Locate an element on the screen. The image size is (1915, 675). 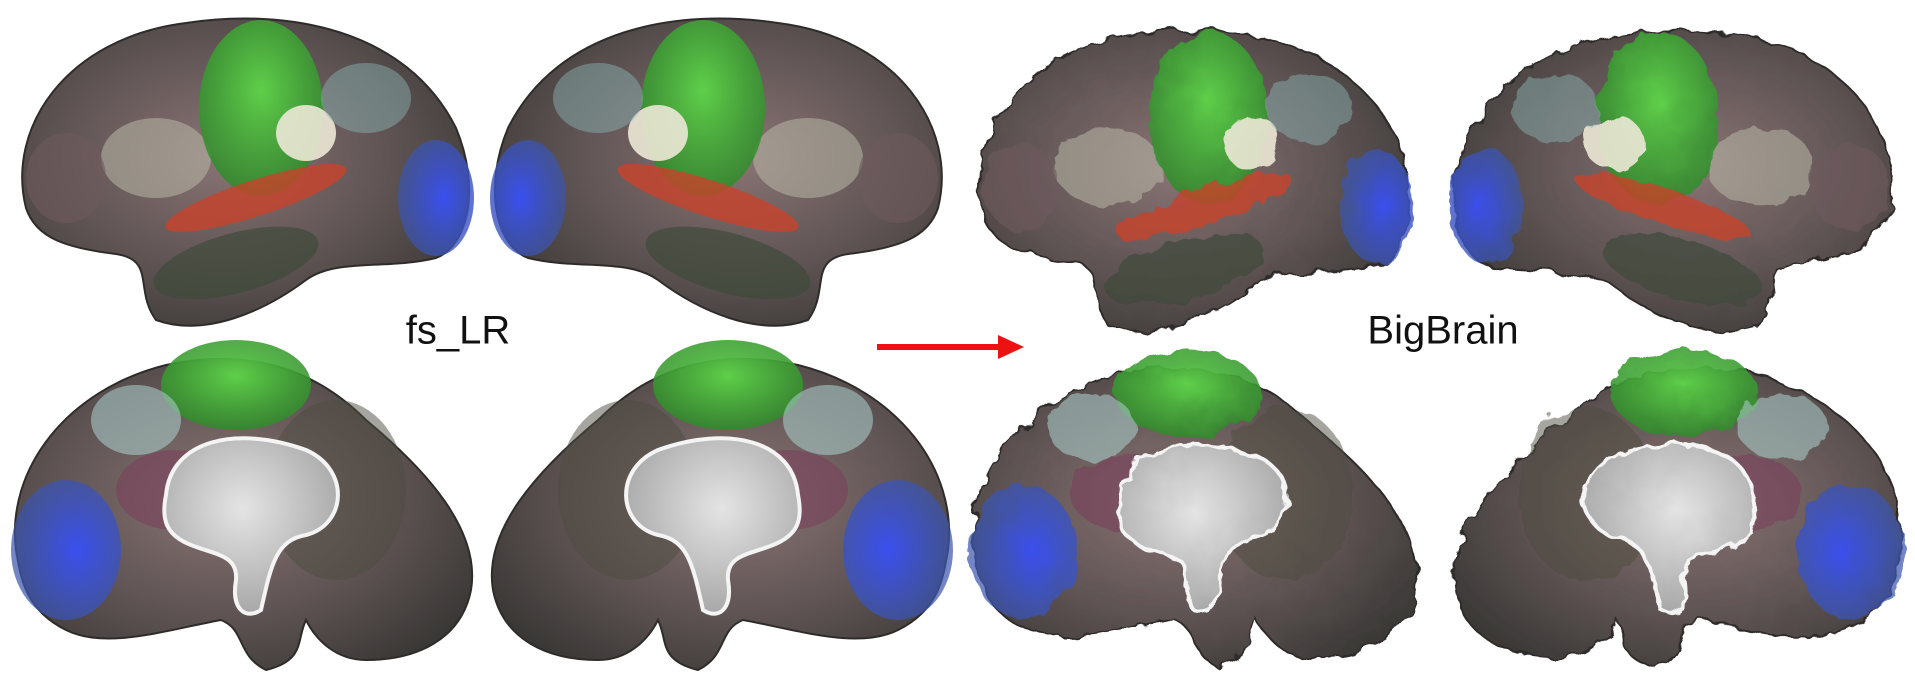
bigbrain-left-medial is located at coordinates (1193, 508).